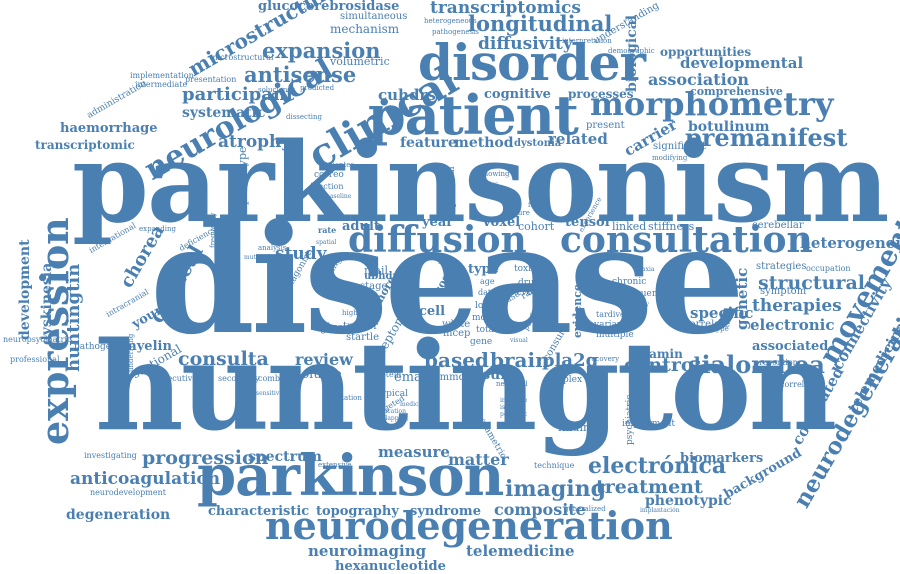  I want to click on word-consultation: consultation, so click(686, 240).